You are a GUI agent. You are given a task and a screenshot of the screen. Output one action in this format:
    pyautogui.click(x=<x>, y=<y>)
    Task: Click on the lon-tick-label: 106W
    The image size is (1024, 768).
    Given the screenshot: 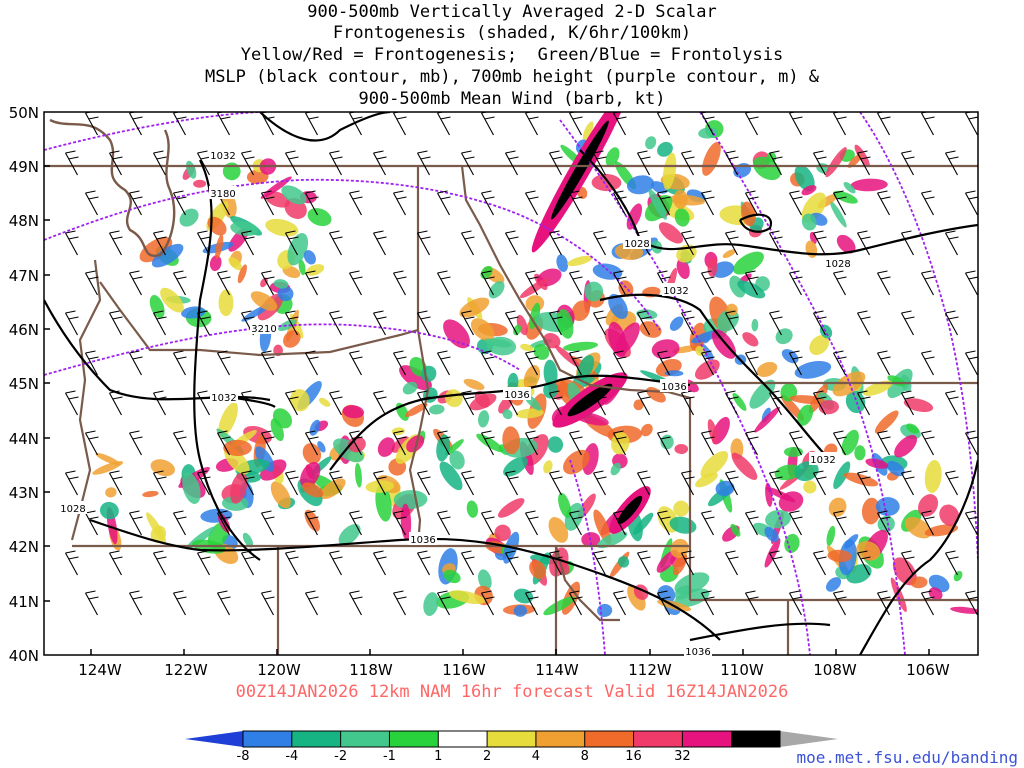 What is the action you would take?
    pyautogui.click(x=928, y=670)
    